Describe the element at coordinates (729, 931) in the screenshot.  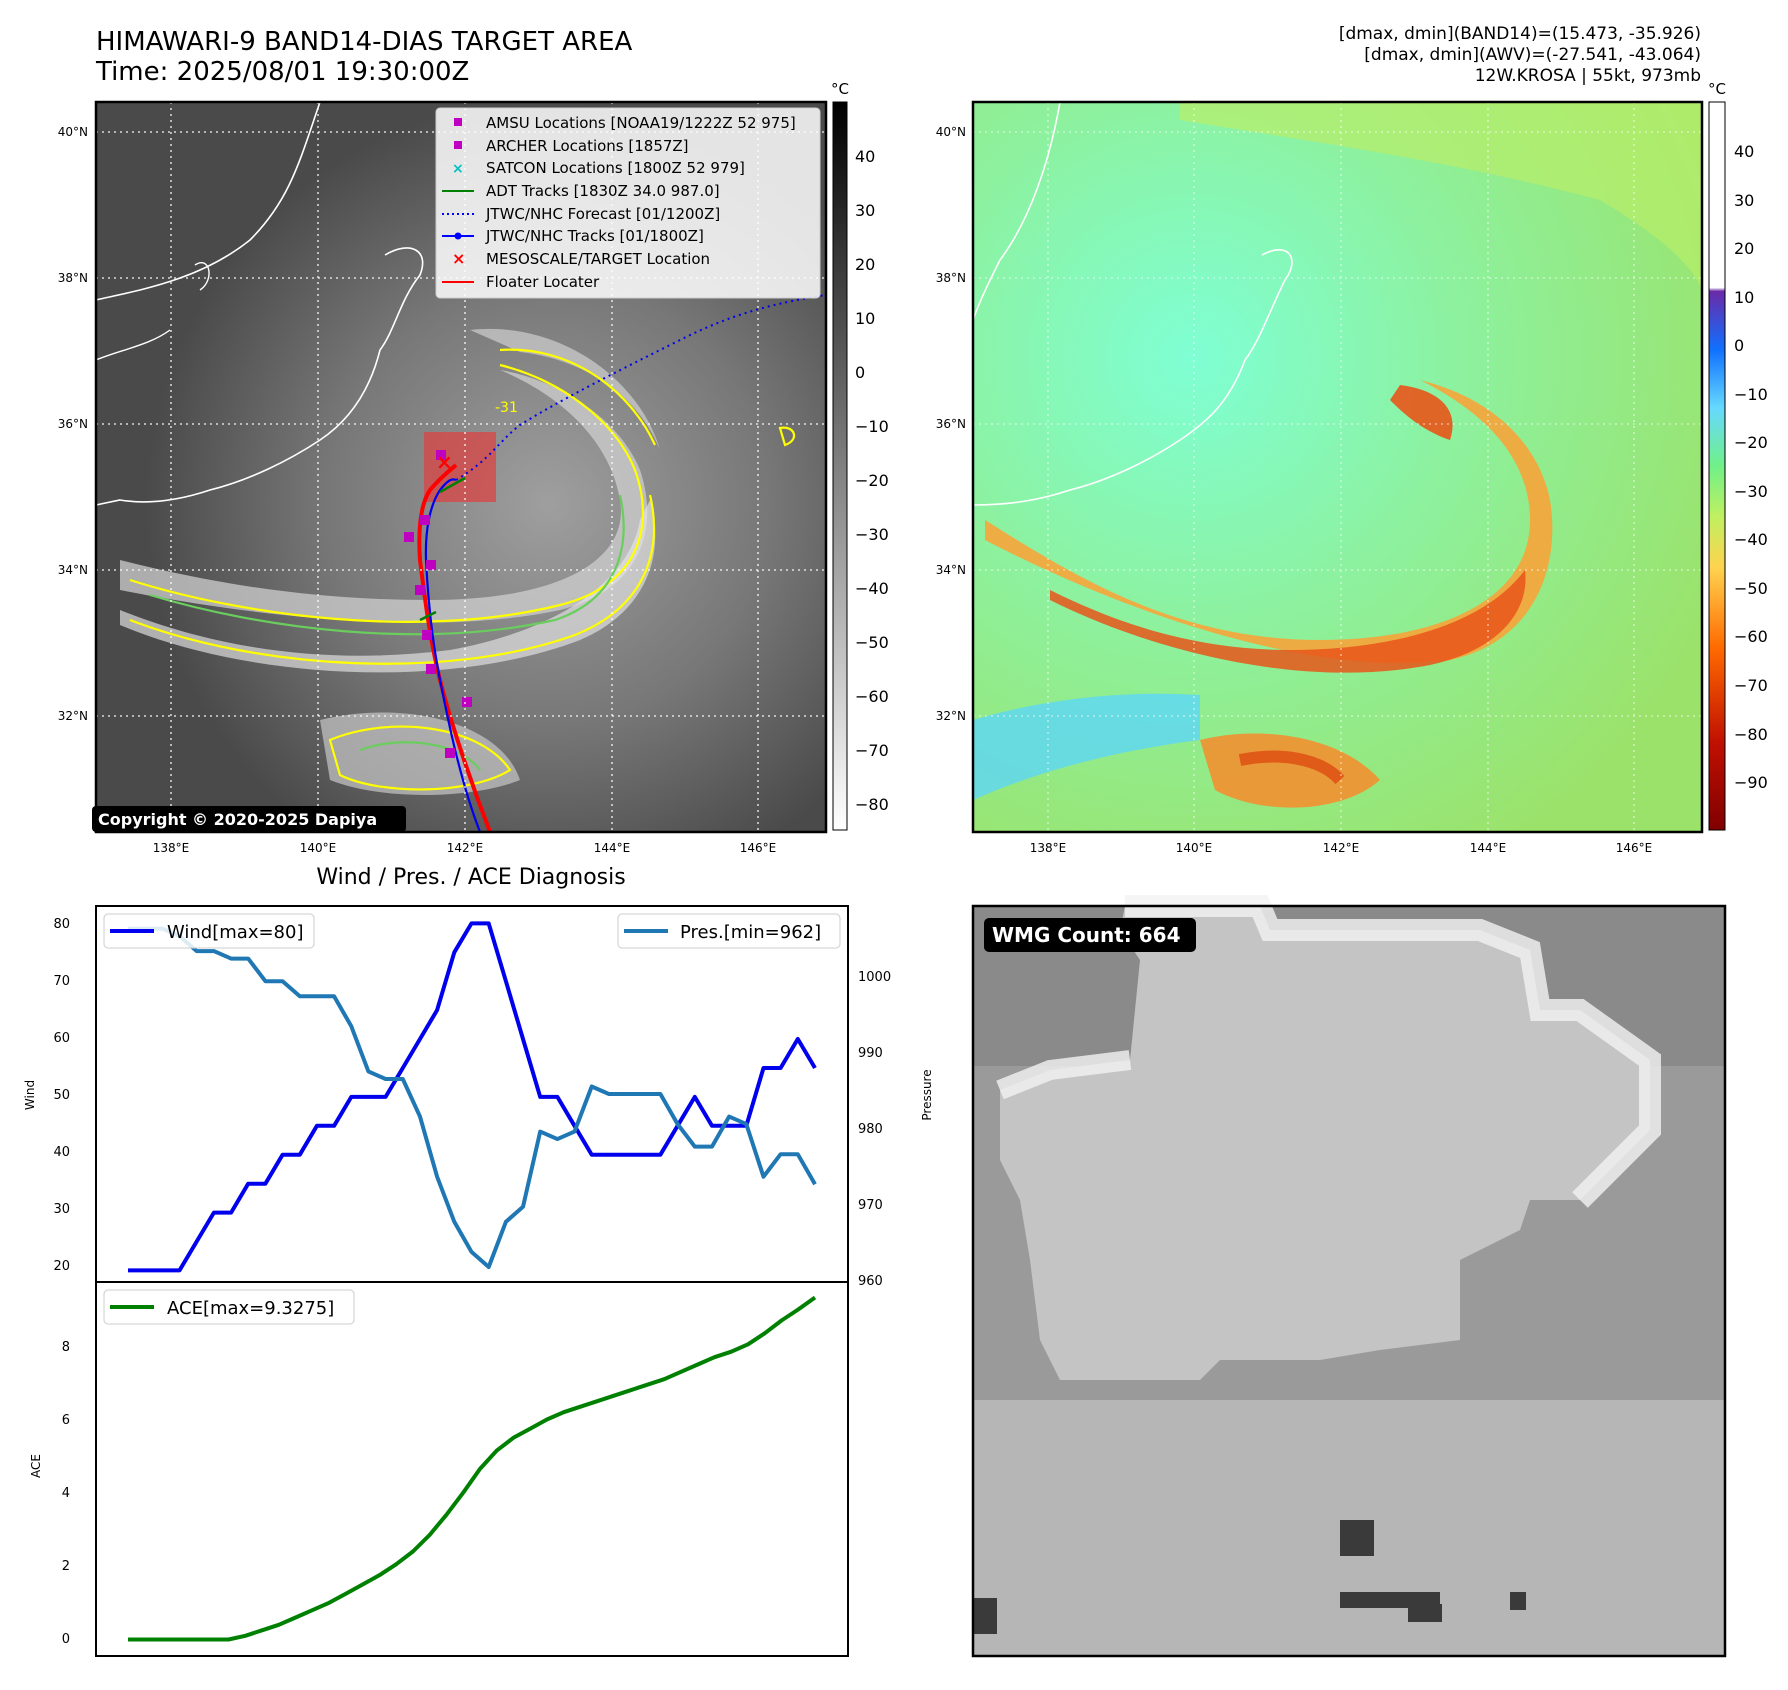
I see `pressure-legend: Pres.[min=962]` at that location.